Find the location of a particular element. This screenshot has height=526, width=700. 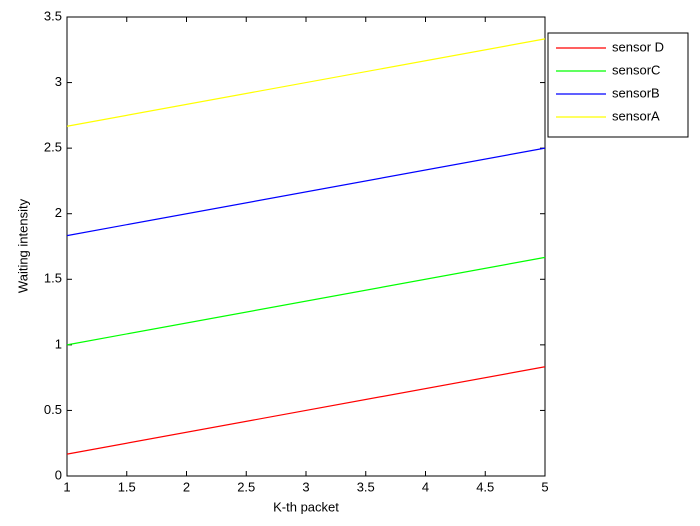

legend-label: sensor D is located at coordinates (638, 46).